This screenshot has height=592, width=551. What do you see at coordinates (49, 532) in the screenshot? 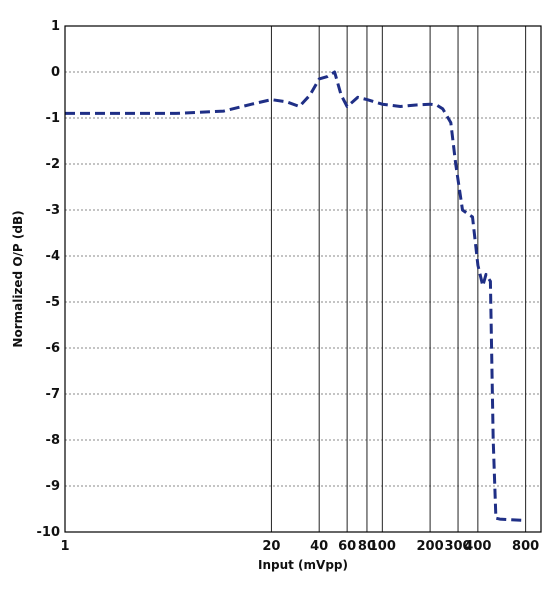
I see `y-tick-label: -10` at bounding box center [49, 532].